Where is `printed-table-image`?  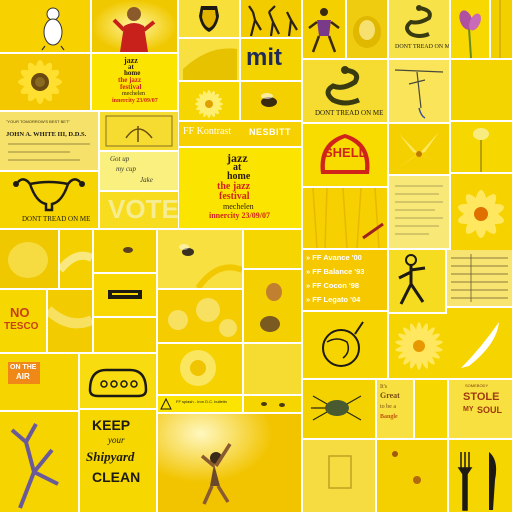 printed-table-image is located at coordinates (479, 278).